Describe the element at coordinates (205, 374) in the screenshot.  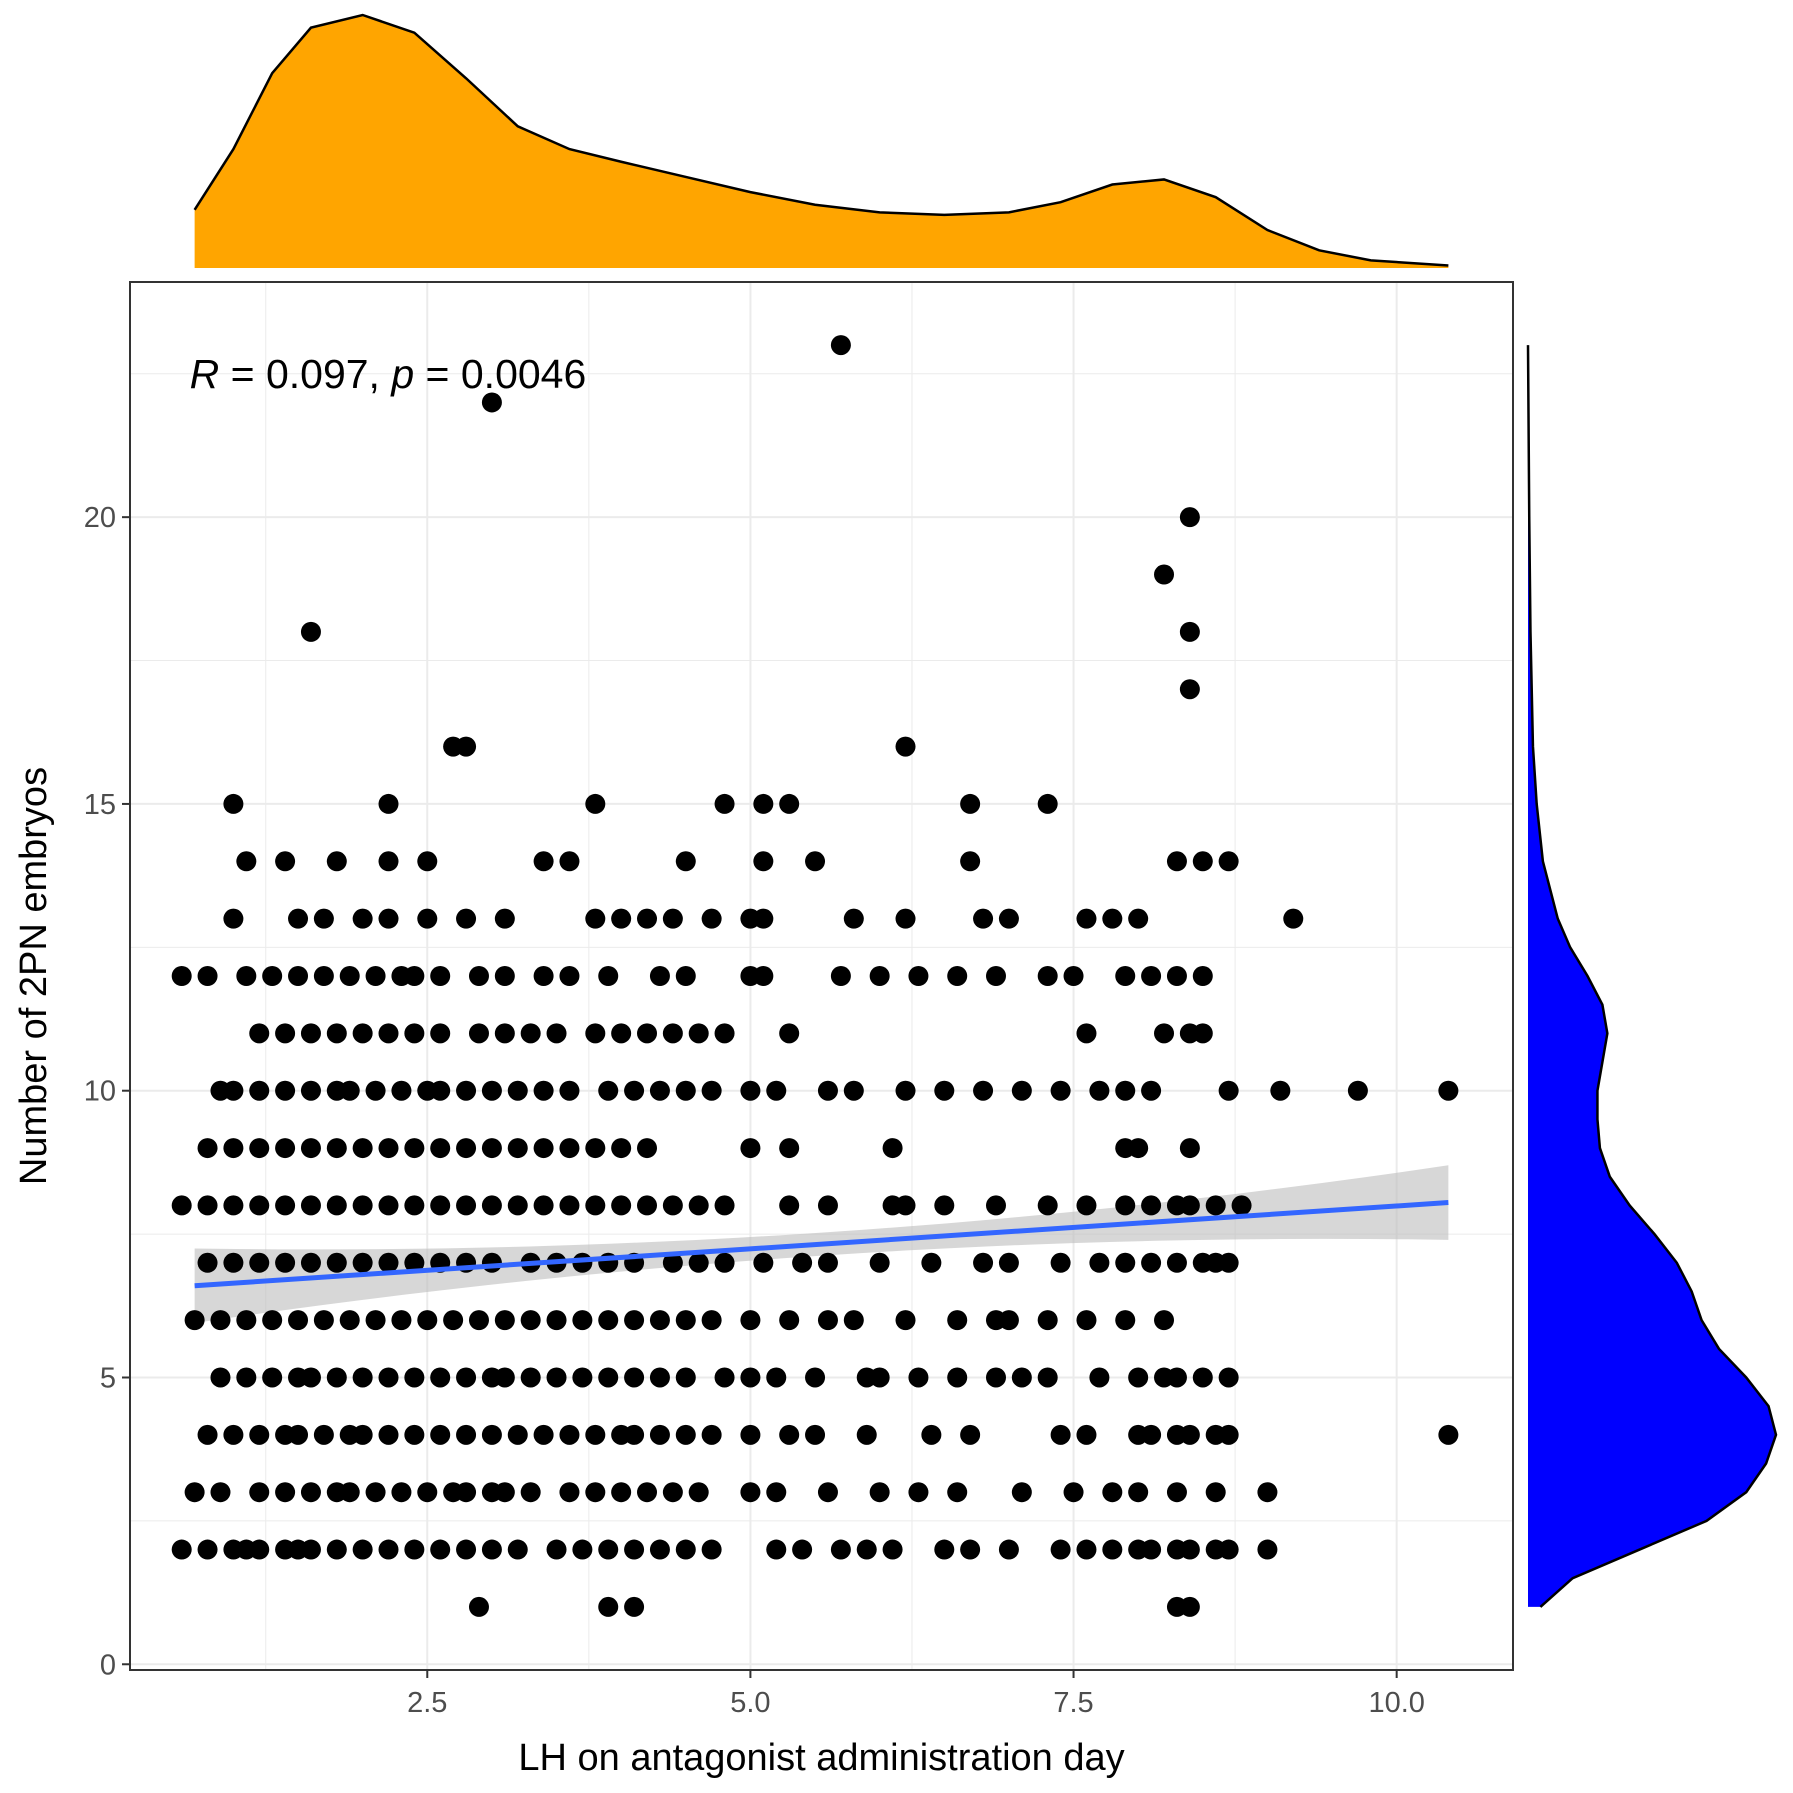
I see `r-symbol: R` at that location.